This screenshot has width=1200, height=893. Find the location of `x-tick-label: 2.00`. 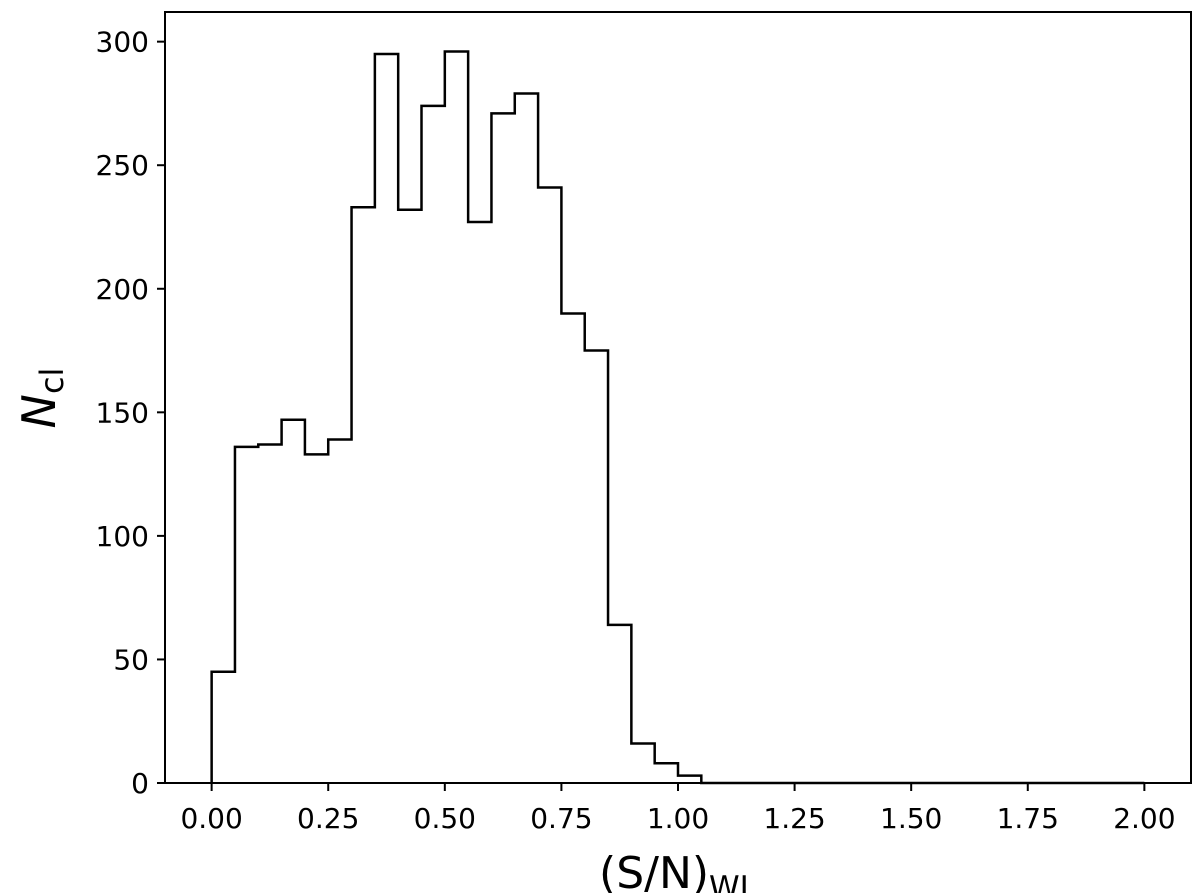

x-tick-label: 2.00 is located at coordinates (1144, 818).